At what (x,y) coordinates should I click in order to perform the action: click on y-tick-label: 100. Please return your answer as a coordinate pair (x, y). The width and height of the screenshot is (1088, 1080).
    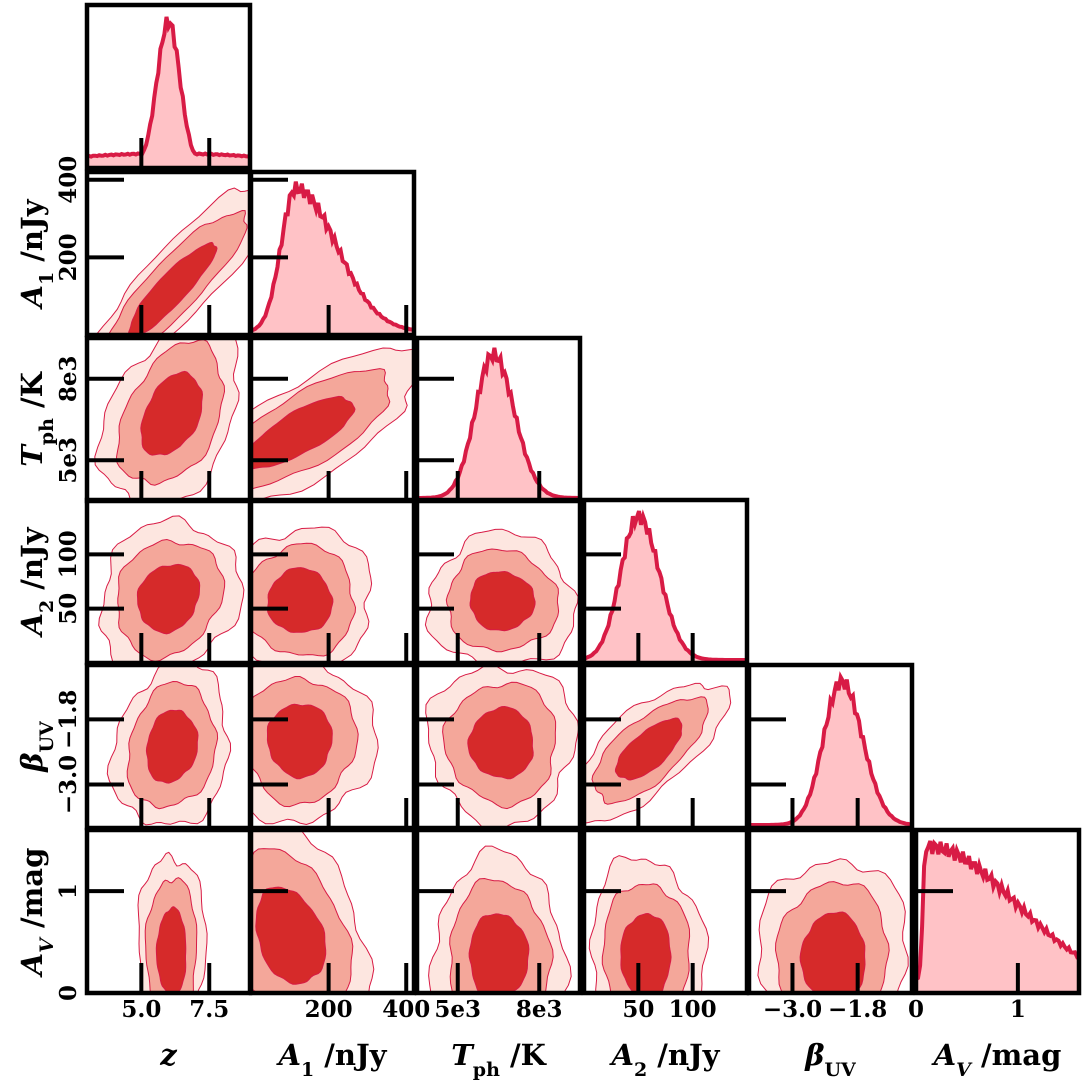
    Looking at the image, I should click on (68, 554).